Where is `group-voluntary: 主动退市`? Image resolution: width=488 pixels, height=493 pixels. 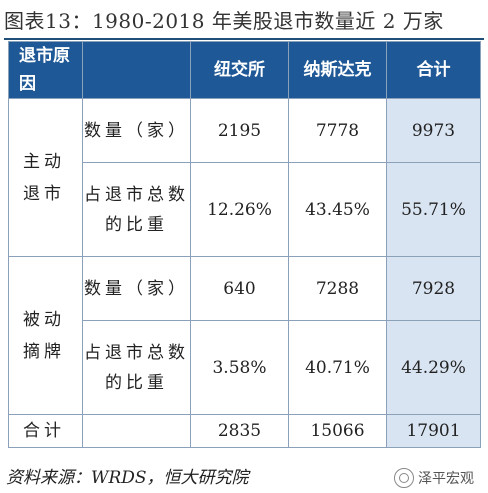
group-voluntary: 主动退市 is located at coordinates (45, 177).